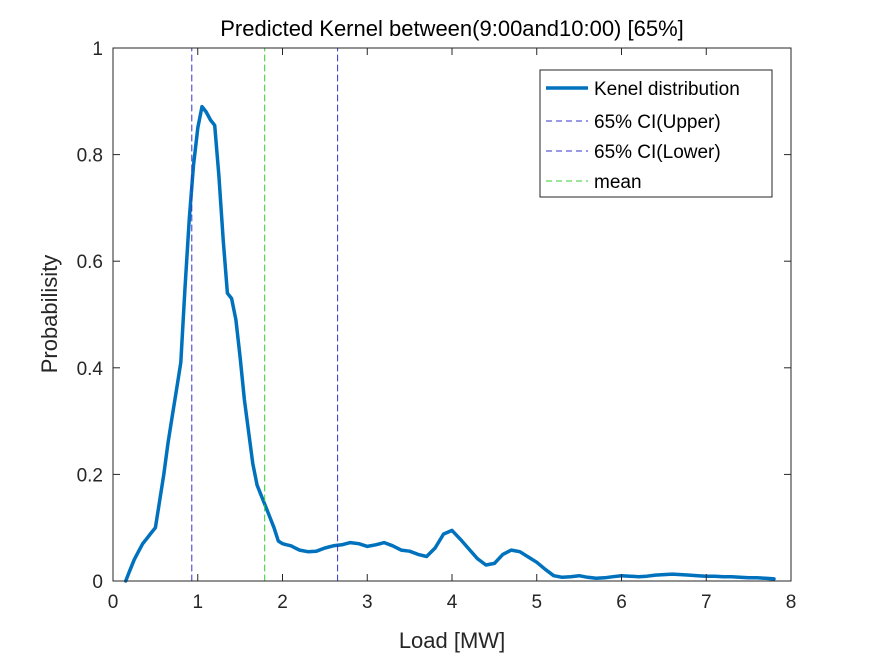  I want to click on legend-label-ci-lower: 65% CI(Lower), so click(657, 152).